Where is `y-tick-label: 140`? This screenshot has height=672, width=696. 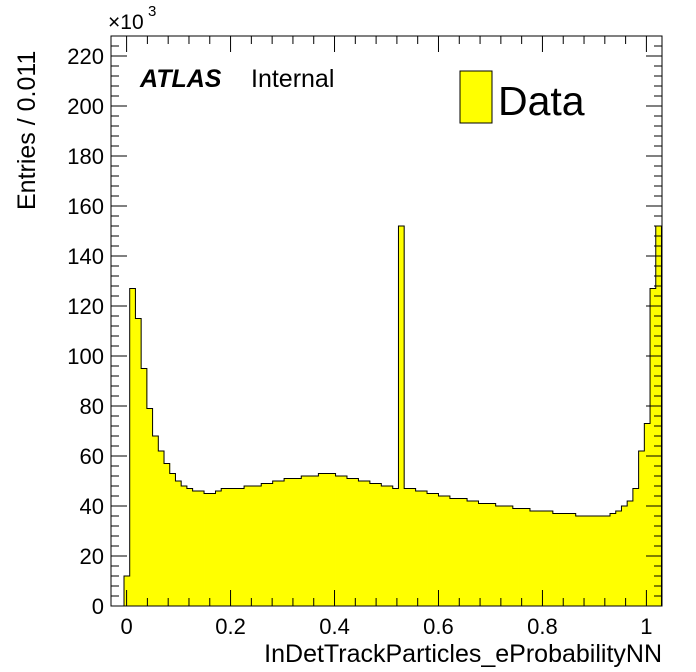 y-tick-label: 140 is located at coordinates (85, 256).